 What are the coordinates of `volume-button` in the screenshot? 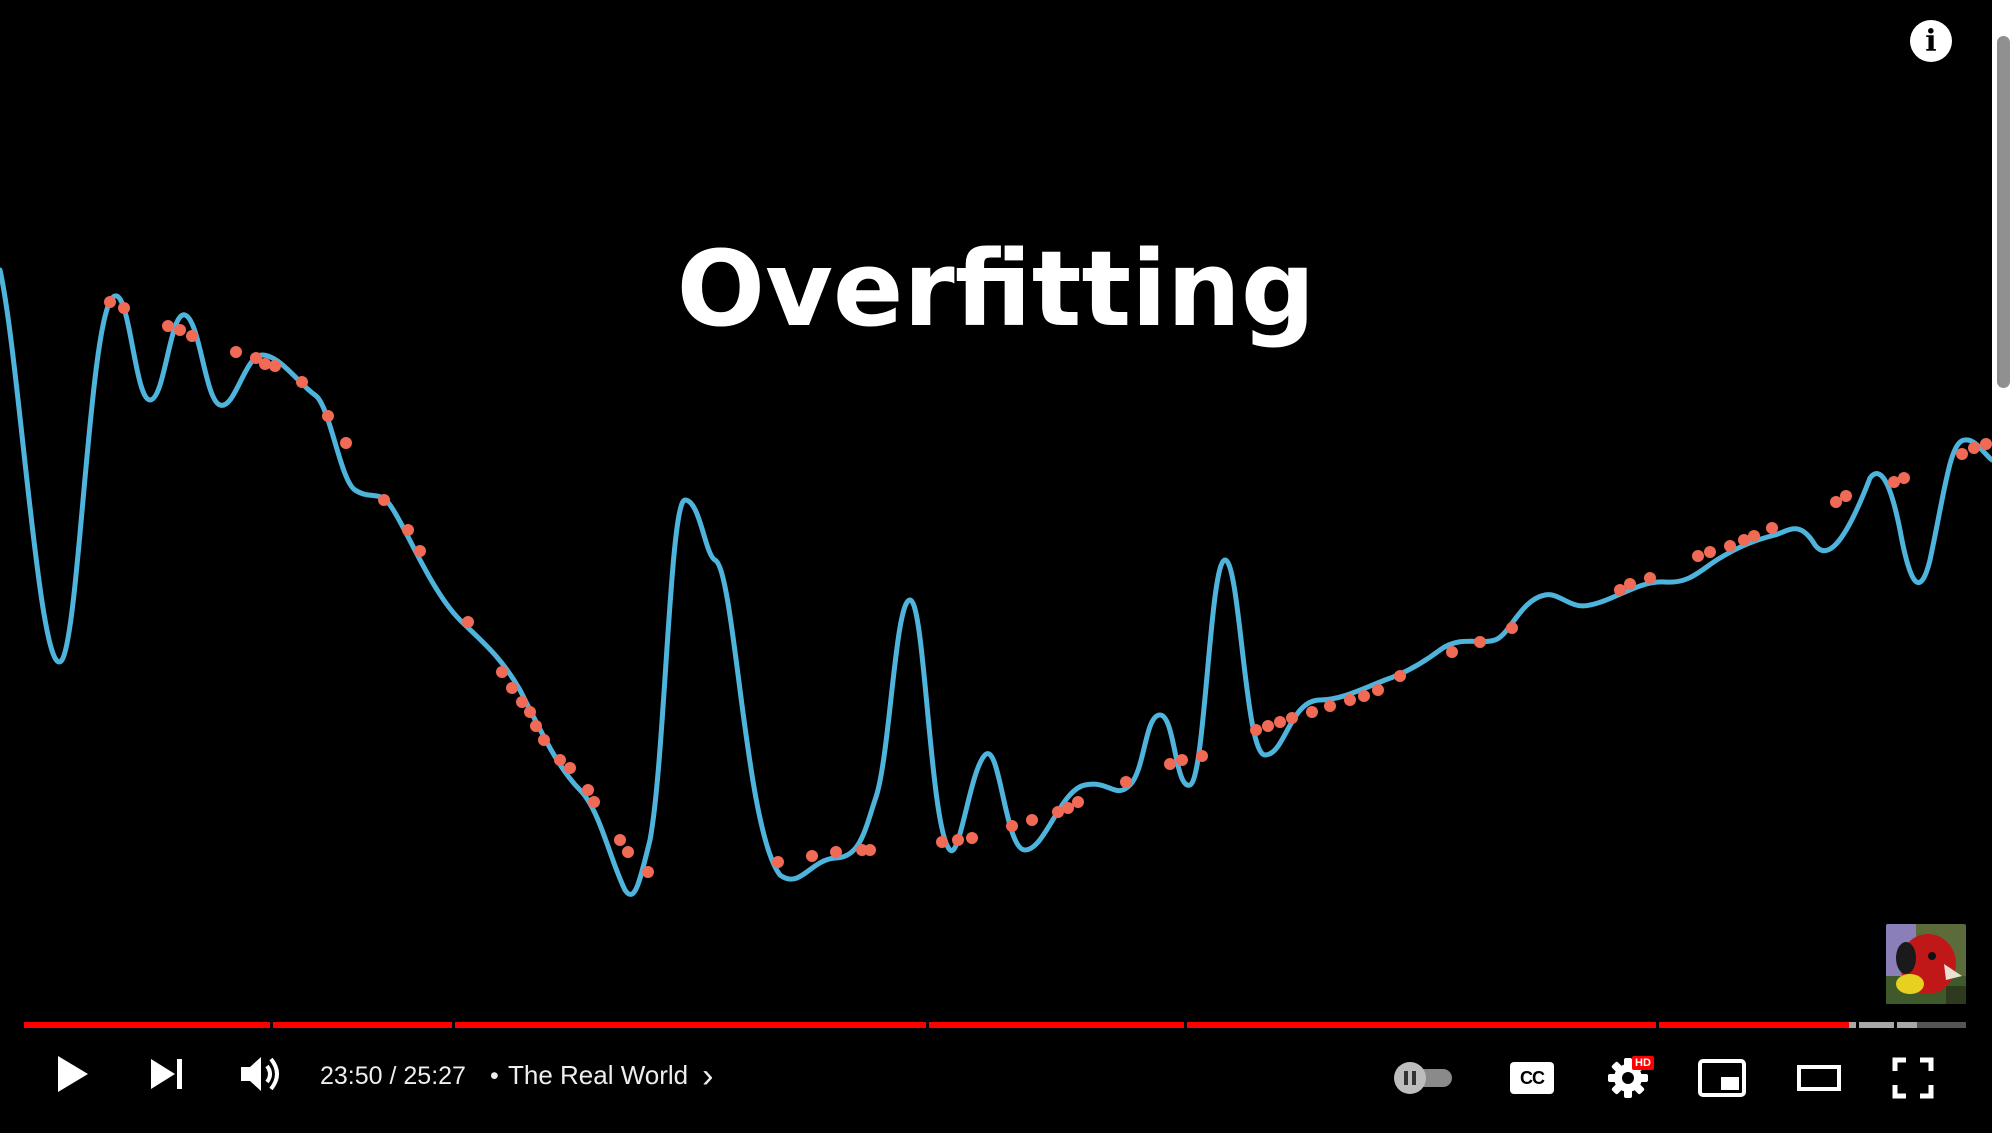 It's located at (261, 1074).